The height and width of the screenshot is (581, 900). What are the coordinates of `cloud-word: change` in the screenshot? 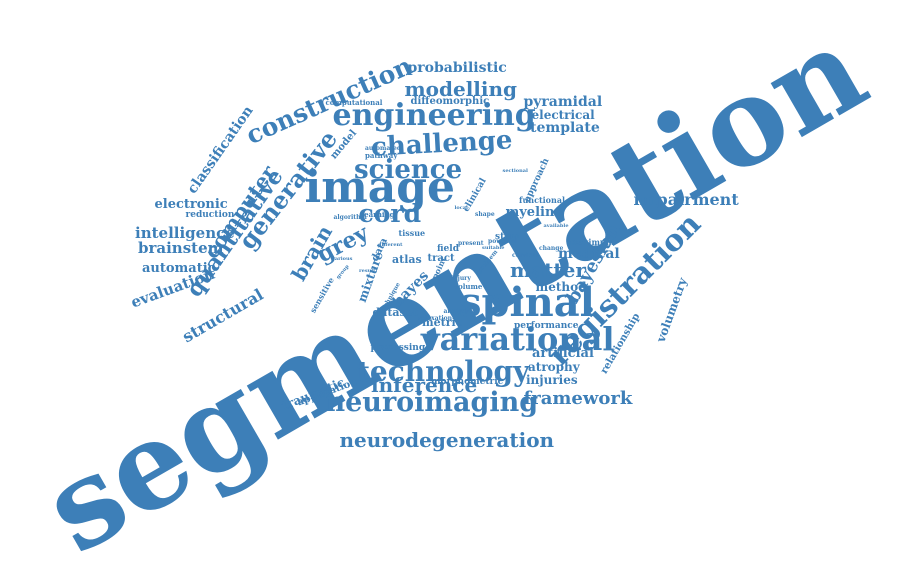 It's located at (551, 248).